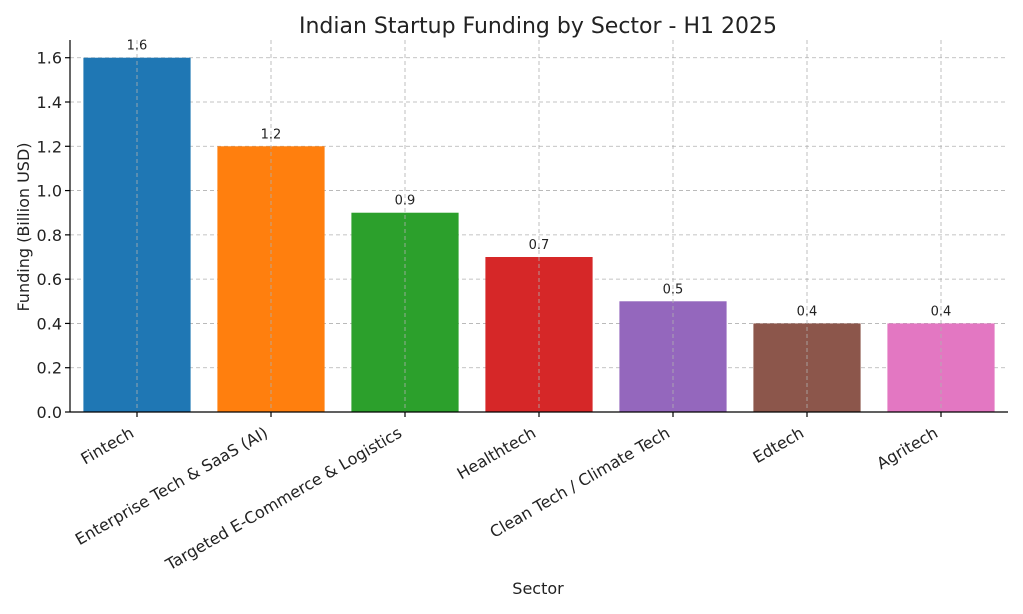 The image size is (1023, 614). Describe the element at coordinates (49, 146) in the screenshot. I see `y-tick-label: 1.2` at that location.